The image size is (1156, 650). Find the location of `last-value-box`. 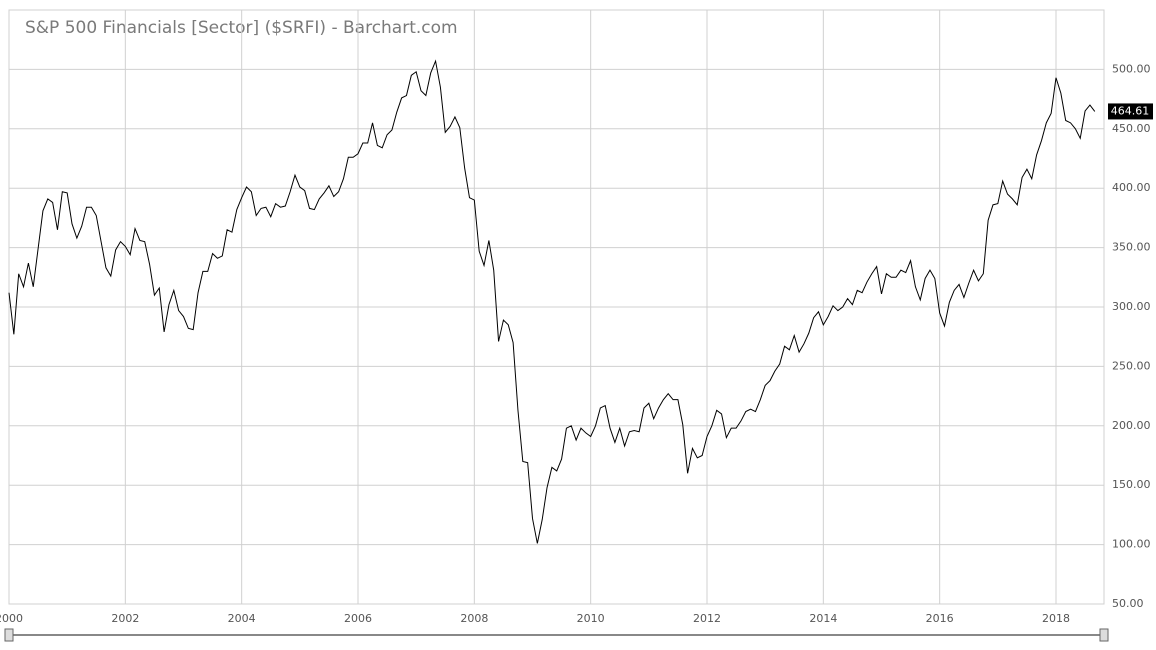

last-value-box is located at coordinates (1130, 111).